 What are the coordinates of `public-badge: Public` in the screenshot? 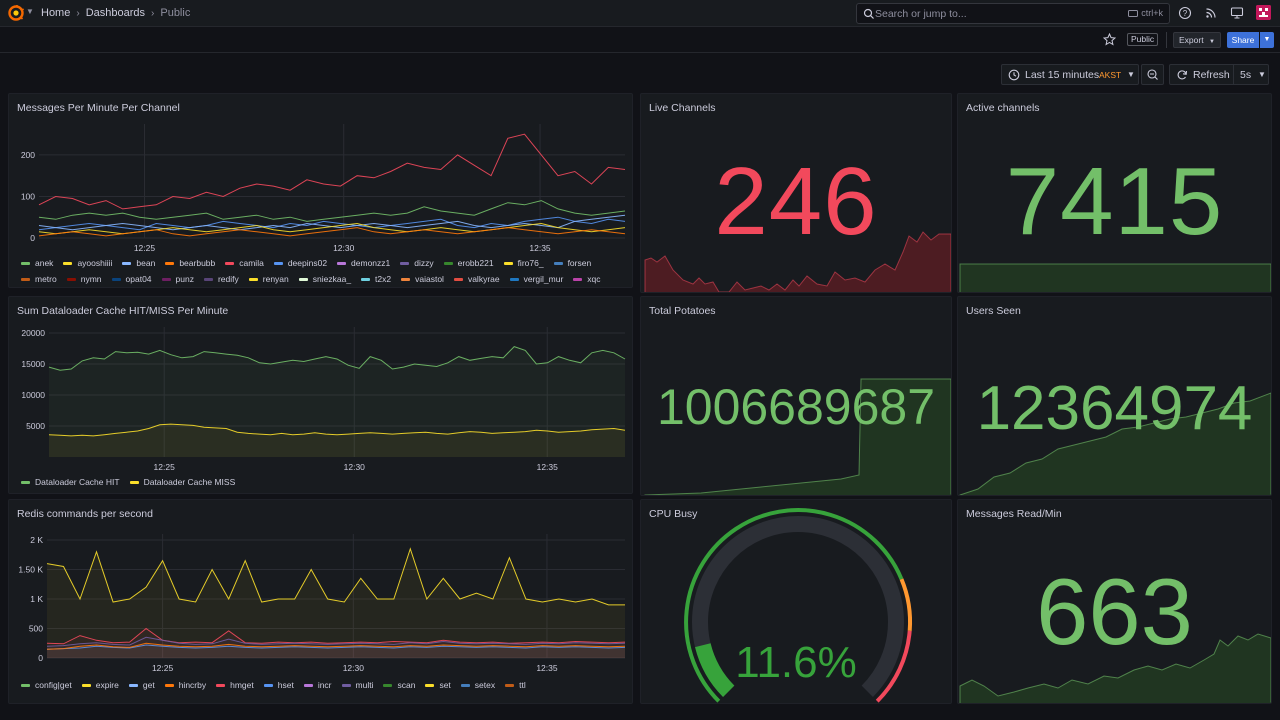 It's located at (1143, 39).